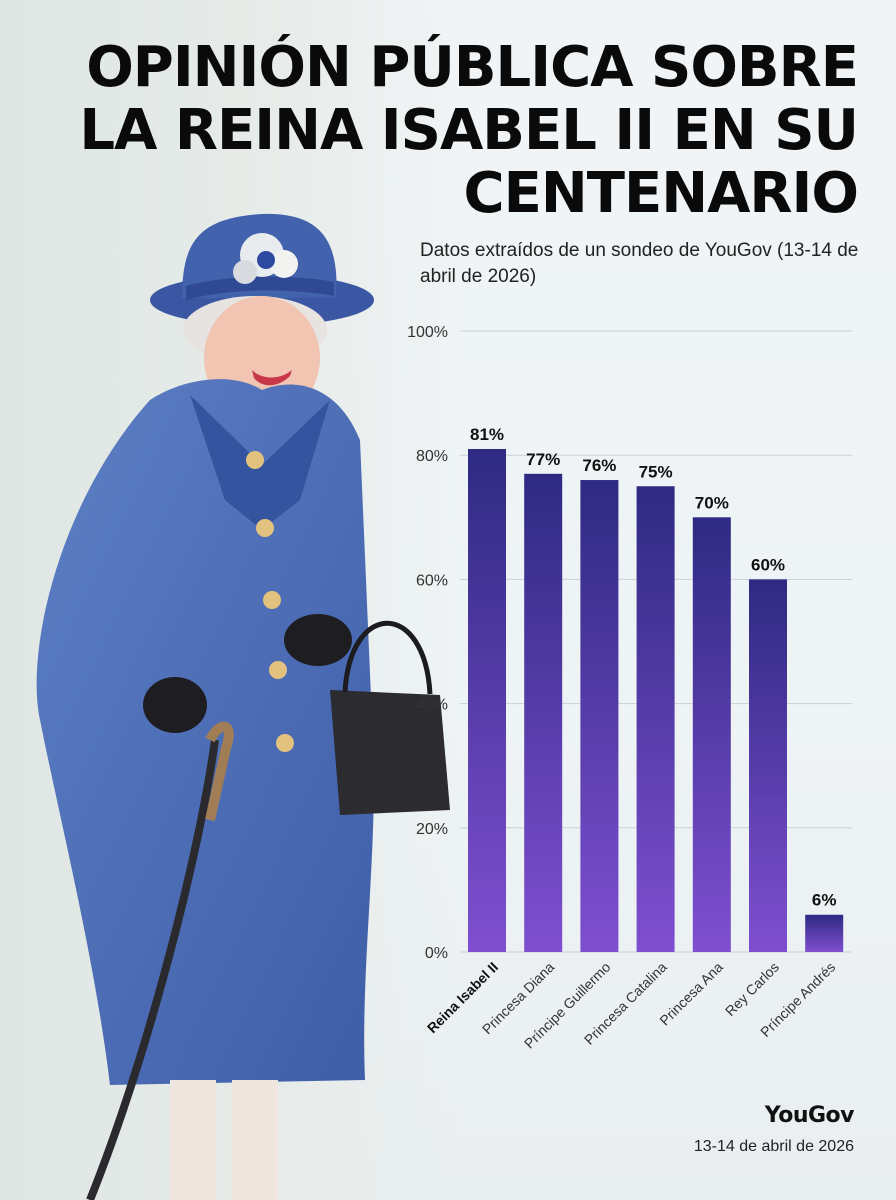  I want to click on y-axis: 0% 20% 40% 60% 80% 100%, so click(427, 643).